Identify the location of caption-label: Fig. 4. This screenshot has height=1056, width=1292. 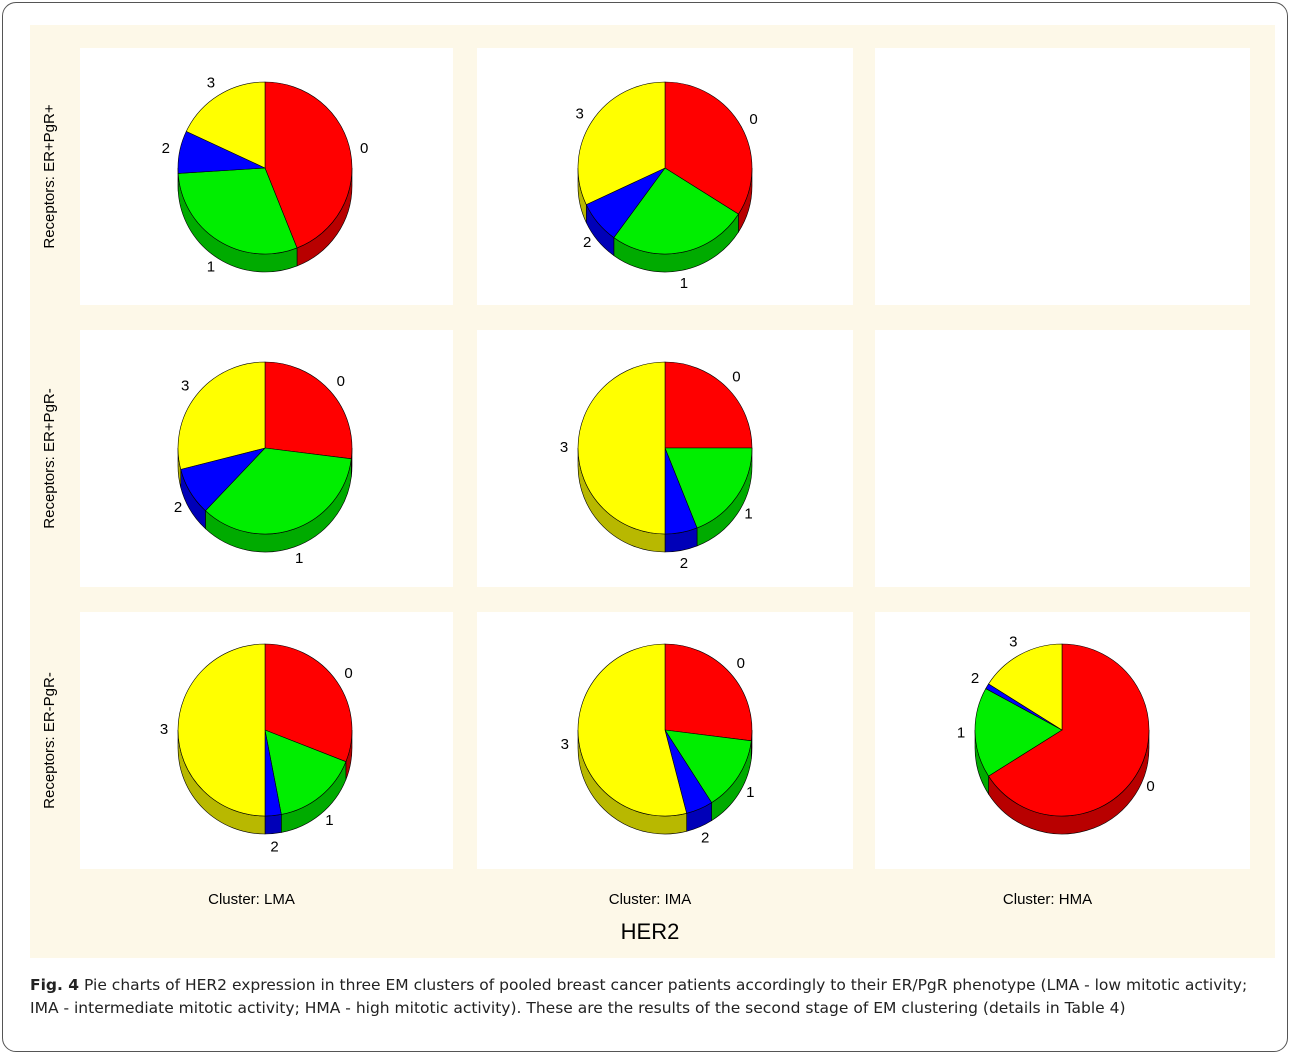
(55, 985).